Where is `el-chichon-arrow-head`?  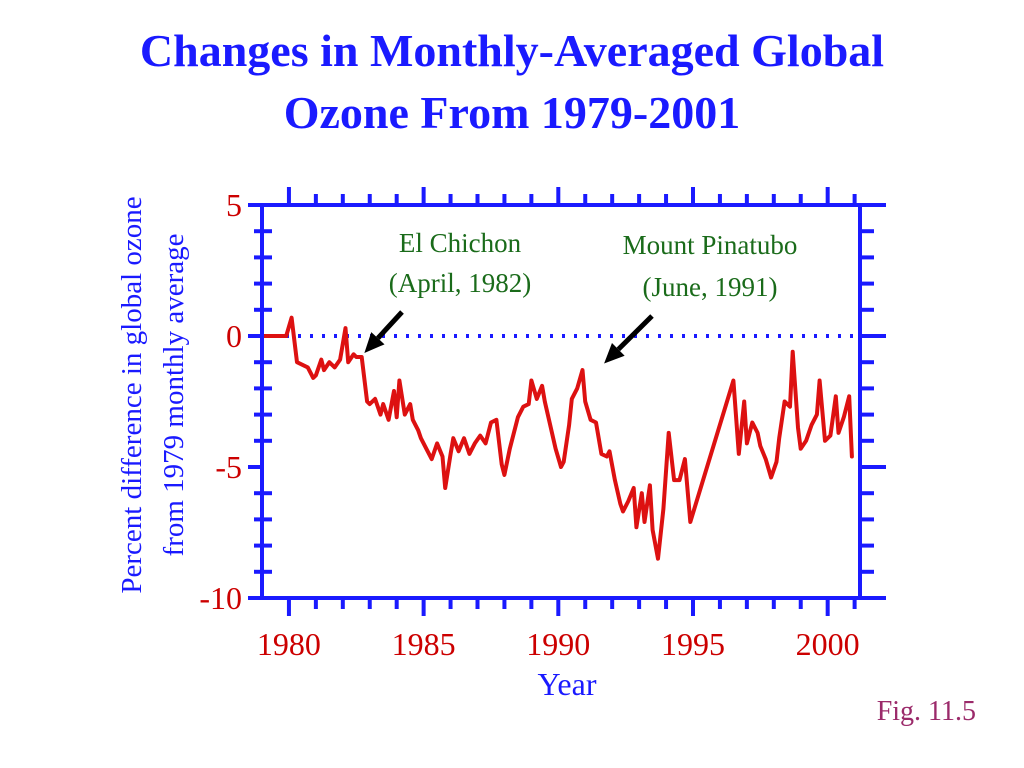 el-chichon-arrow-head is located at coordinates (374, 342).